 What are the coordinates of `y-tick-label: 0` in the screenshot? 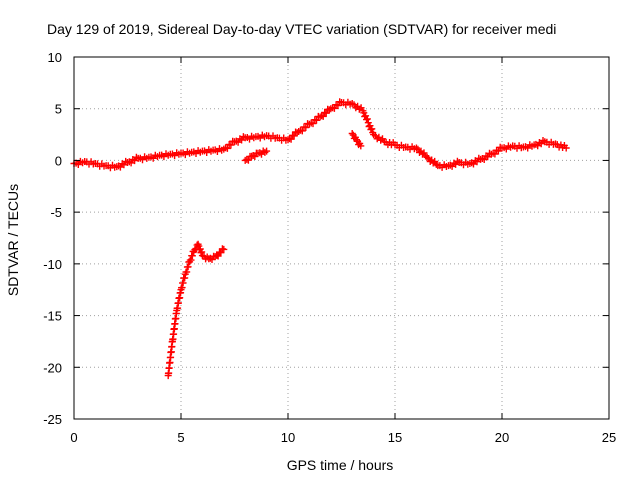 It's located at (58, 160).